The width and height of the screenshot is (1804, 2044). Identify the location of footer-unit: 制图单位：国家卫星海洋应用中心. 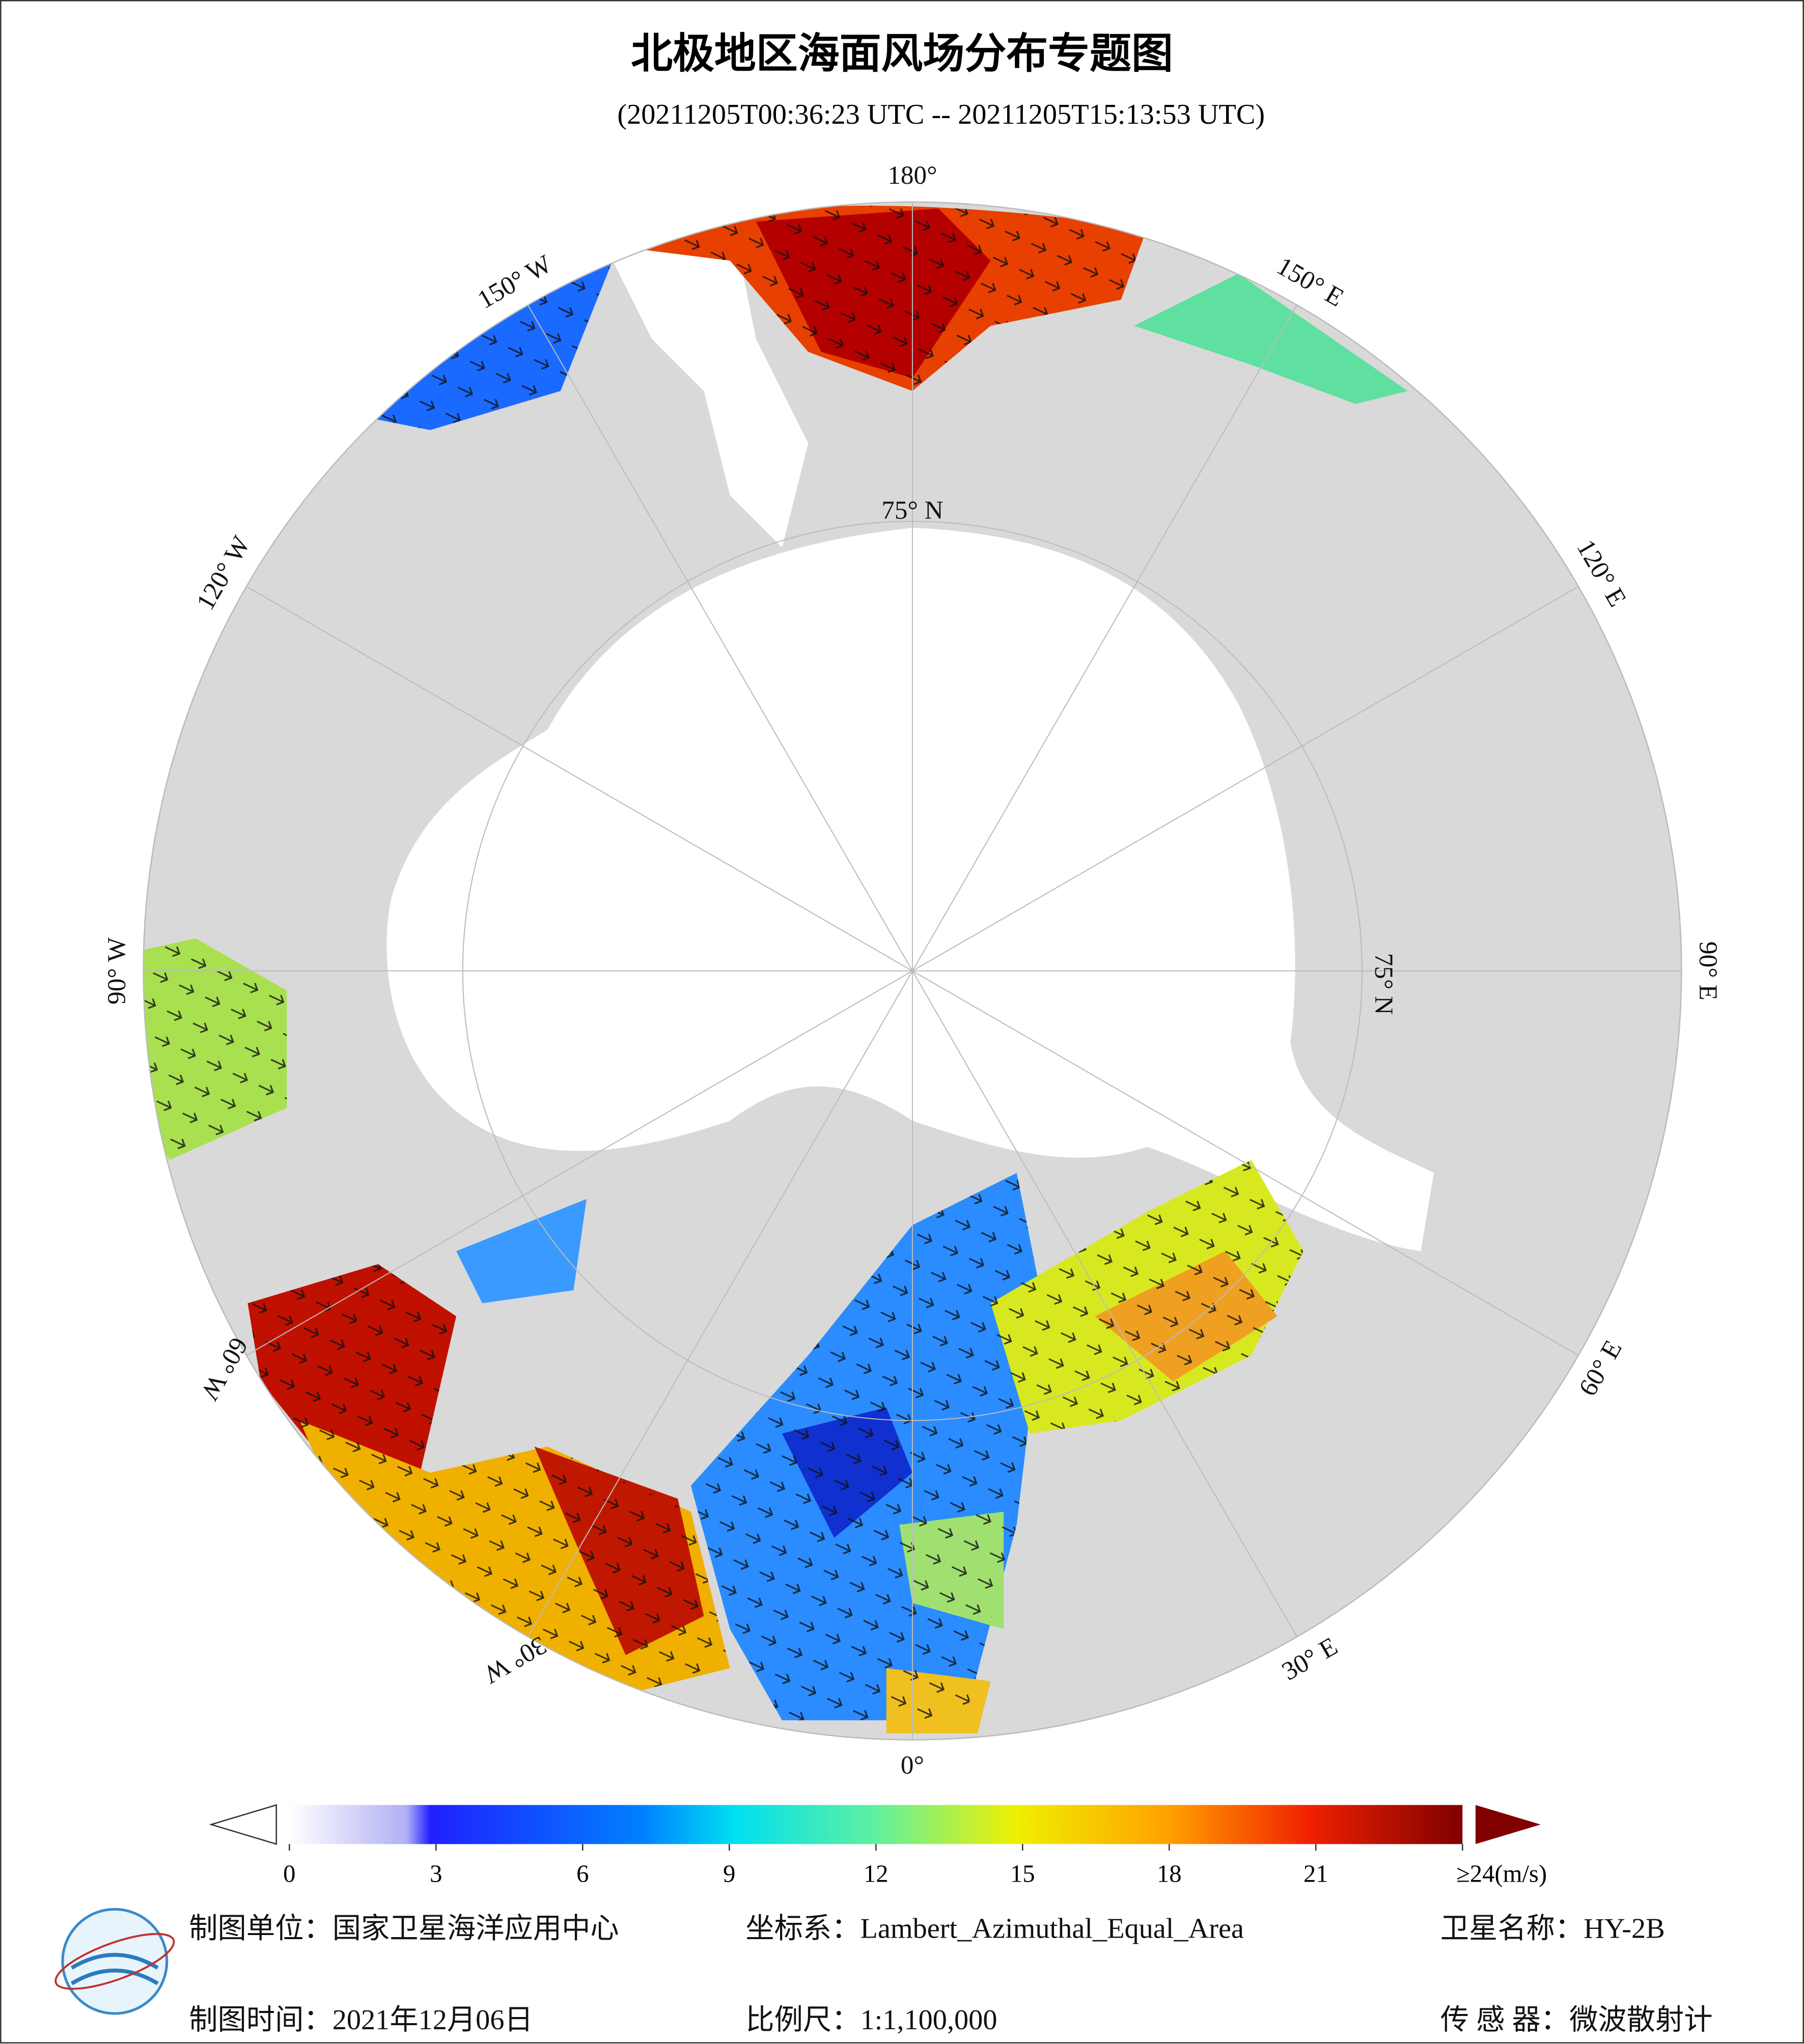
(404, 1929).